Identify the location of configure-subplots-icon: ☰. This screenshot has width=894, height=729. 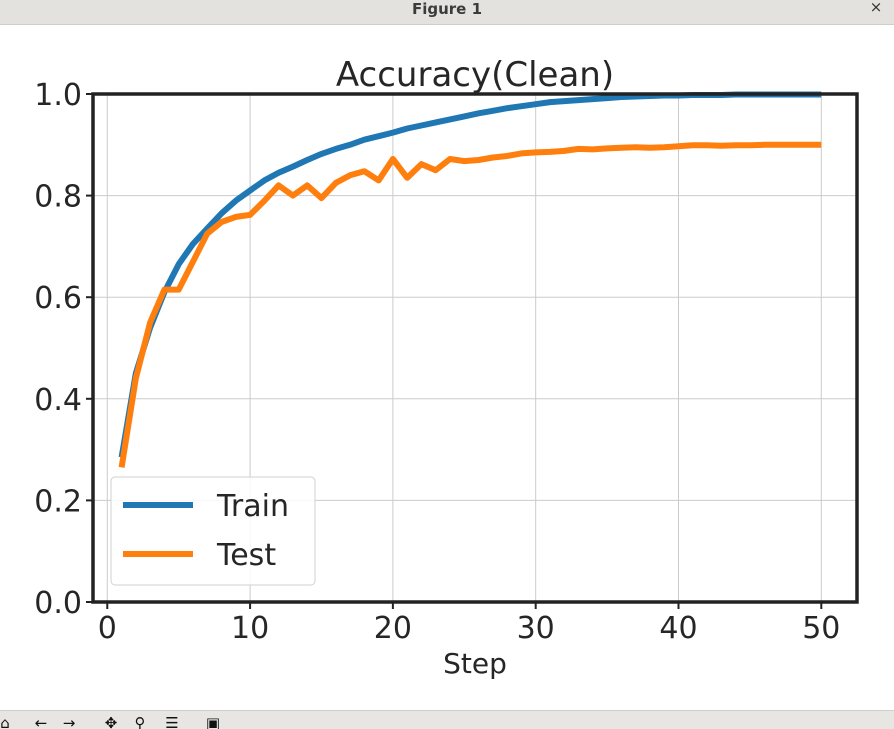
(172, 721).